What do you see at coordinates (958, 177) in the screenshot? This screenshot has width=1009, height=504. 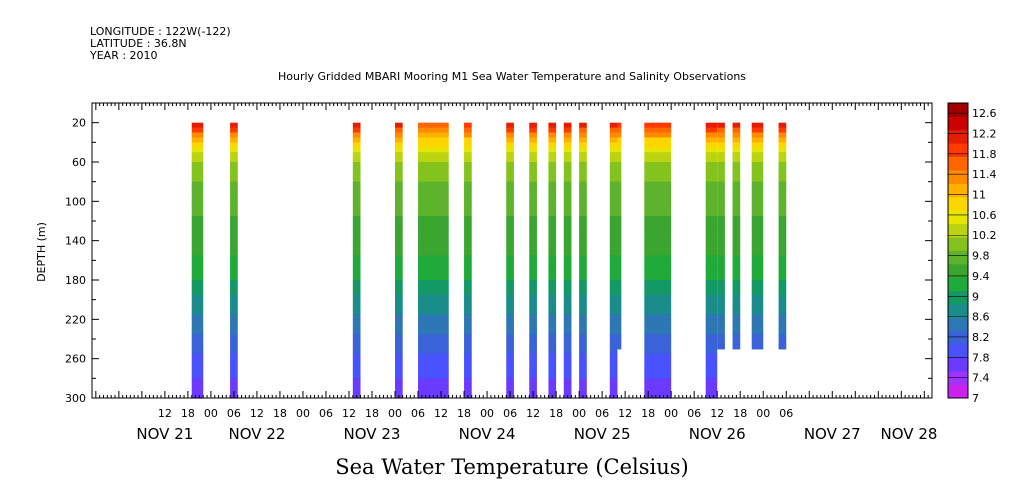 I see `colorbar-swatch` at bounding box center [958, 177].